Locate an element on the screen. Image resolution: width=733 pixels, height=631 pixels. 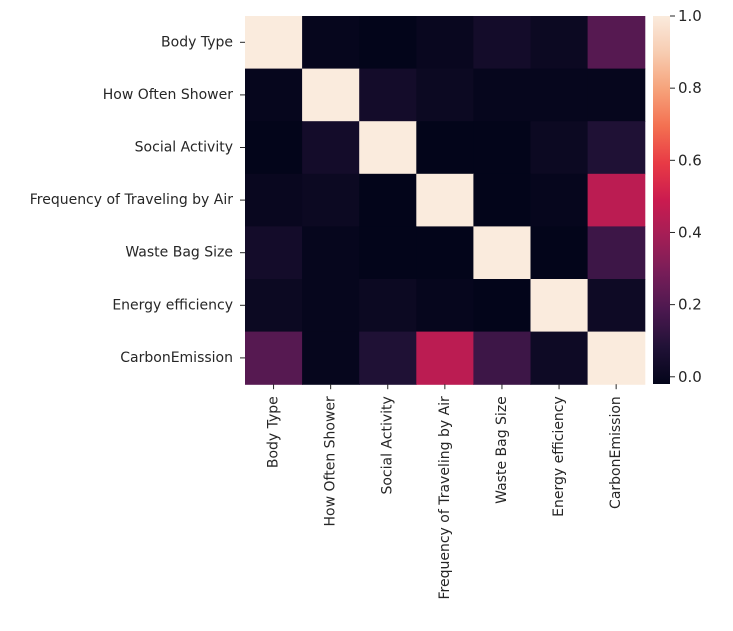
row-label: Energy efficiency is located at coordinates (172, 305).